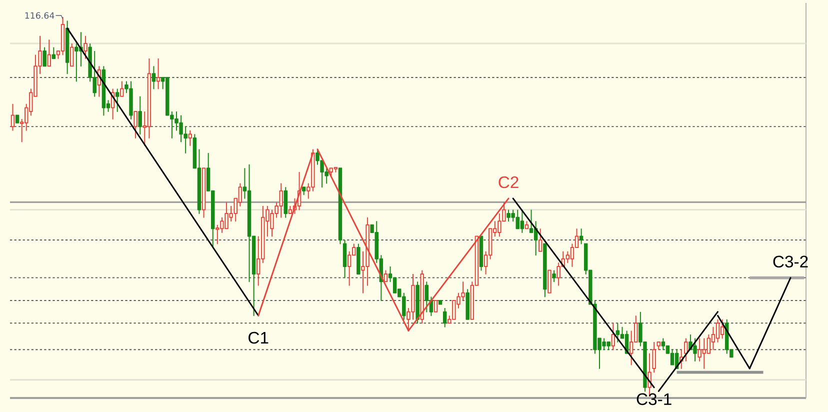 The width and height of the screenshot is (828, 412). Describe the element at coordinates (508, 182) in the screenshot. I see `series-label: C2` at that location.